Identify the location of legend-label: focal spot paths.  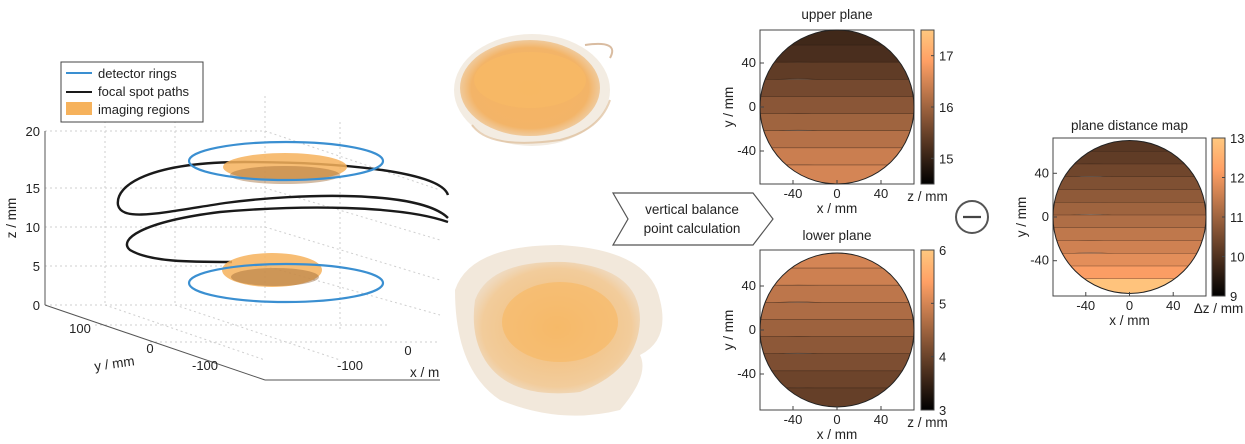
(144, 91).